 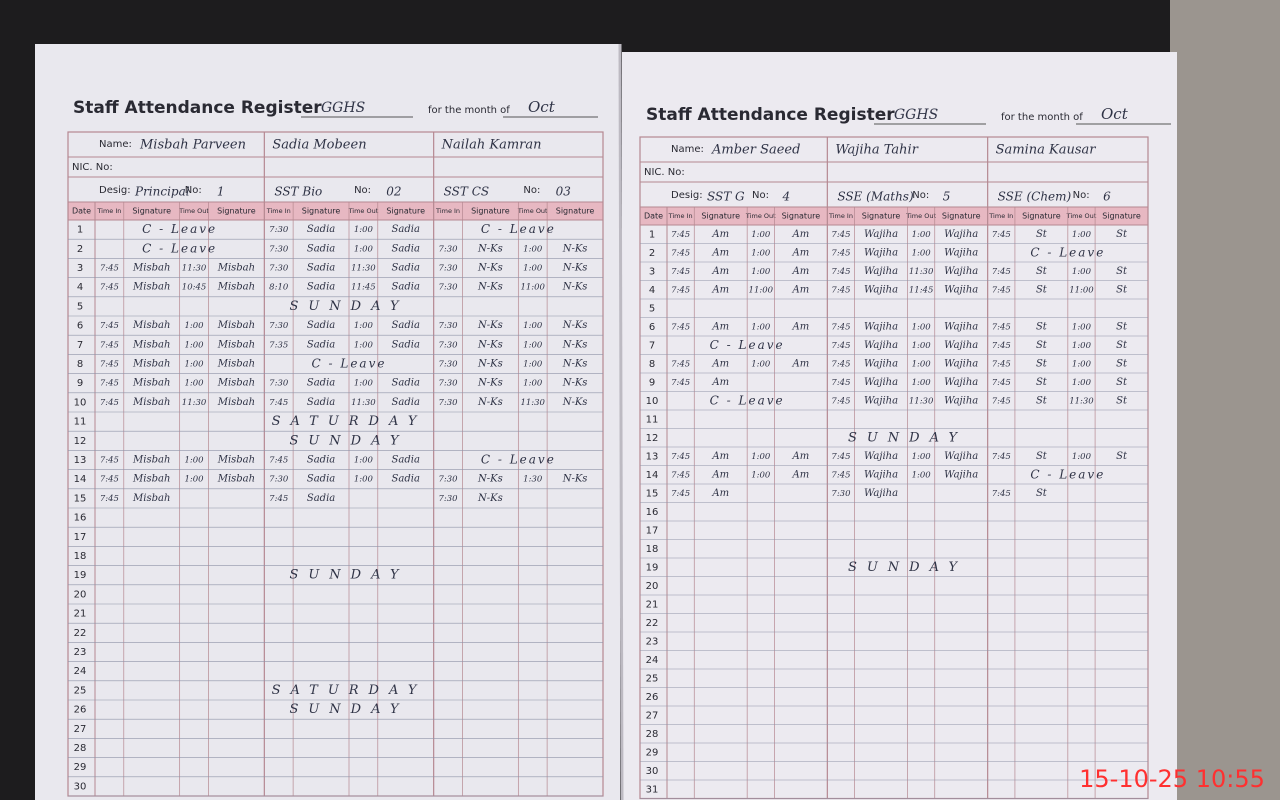 I want to click on timestamp: 15-10-25 10:55, so click(x=1172, y=779).